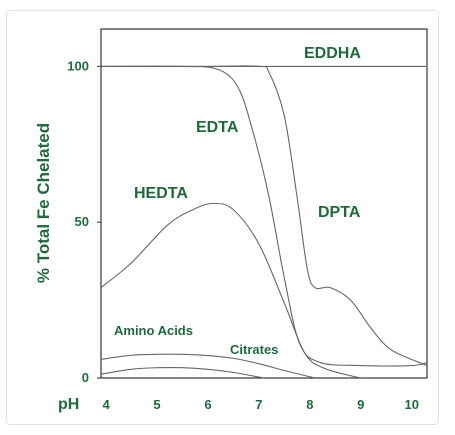 The image size is (455, 435). I want to click on x-tick-label: 4, so click(106, 404).